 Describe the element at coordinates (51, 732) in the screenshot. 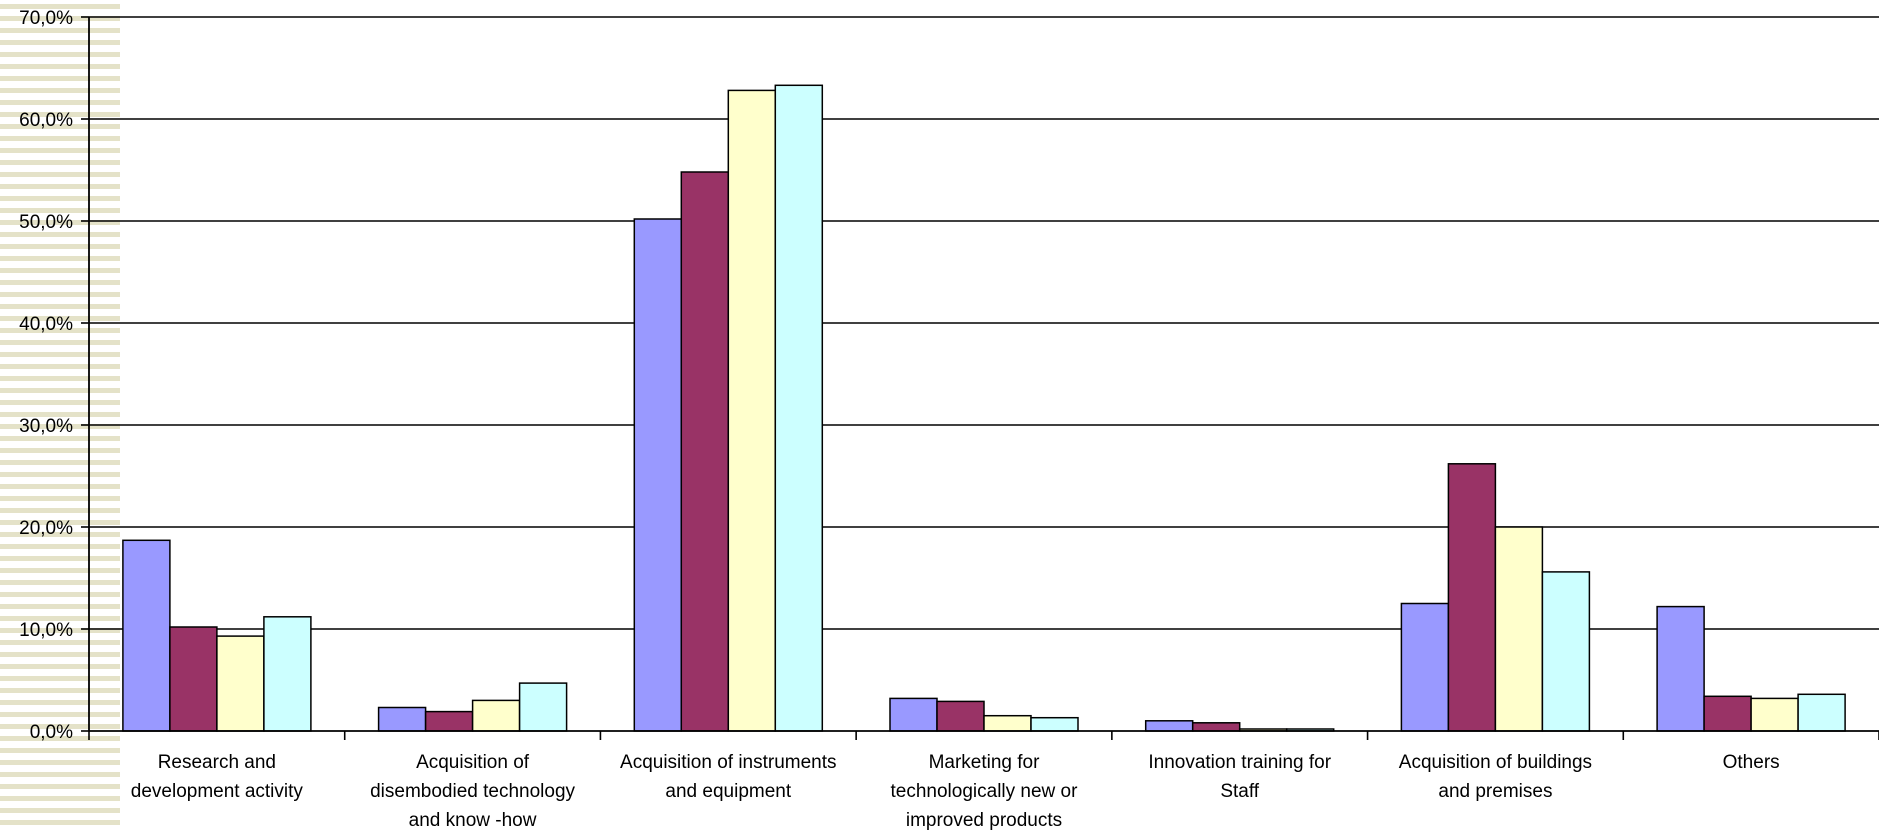

I see `y-tick-label: 0,0%` at that location.